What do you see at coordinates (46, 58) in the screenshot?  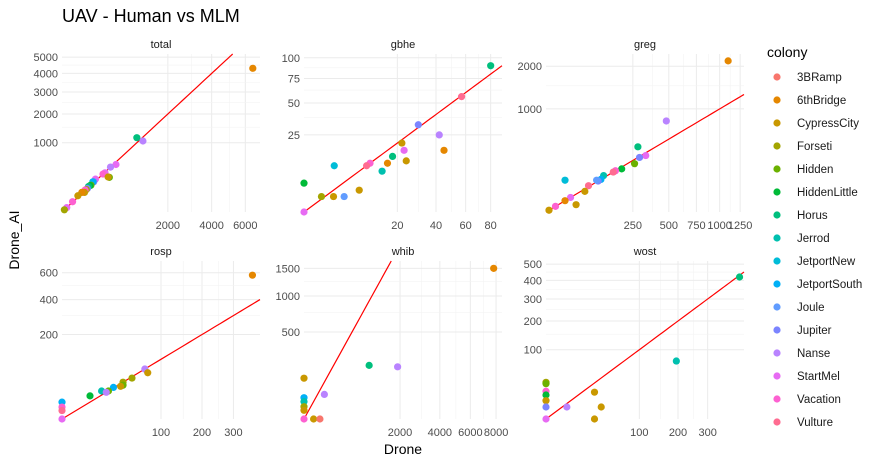 I see `y-tick-label: 5000` at bounding box center [46, 58].